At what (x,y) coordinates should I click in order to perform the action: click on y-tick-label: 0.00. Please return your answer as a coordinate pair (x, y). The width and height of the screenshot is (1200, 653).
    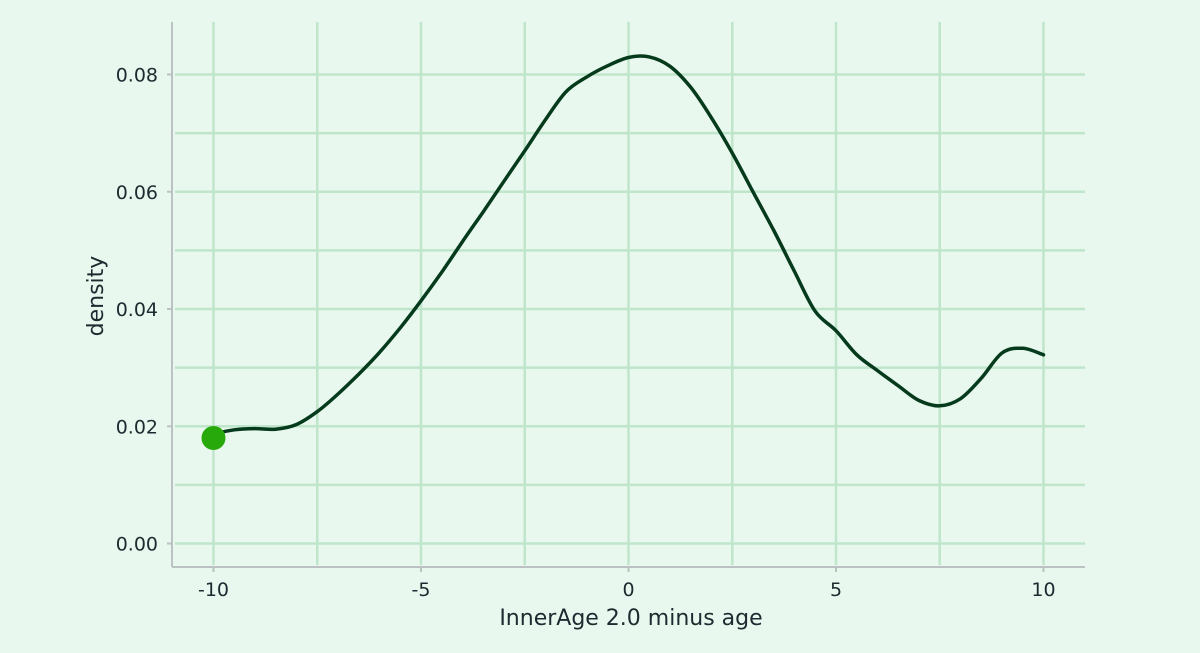
    Looking at the image, I should click on (137, 545).